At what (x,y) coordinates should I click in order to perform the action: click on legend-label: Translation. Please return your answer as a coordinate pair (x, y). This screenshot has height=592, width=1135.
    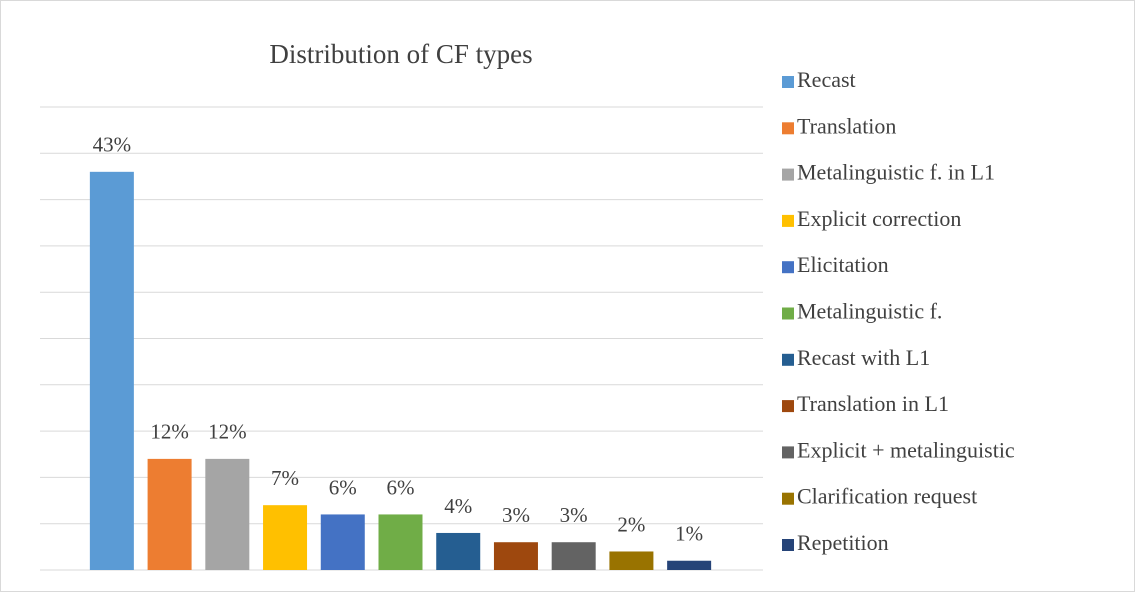
    Looking at the image, I should click on (846, 125).